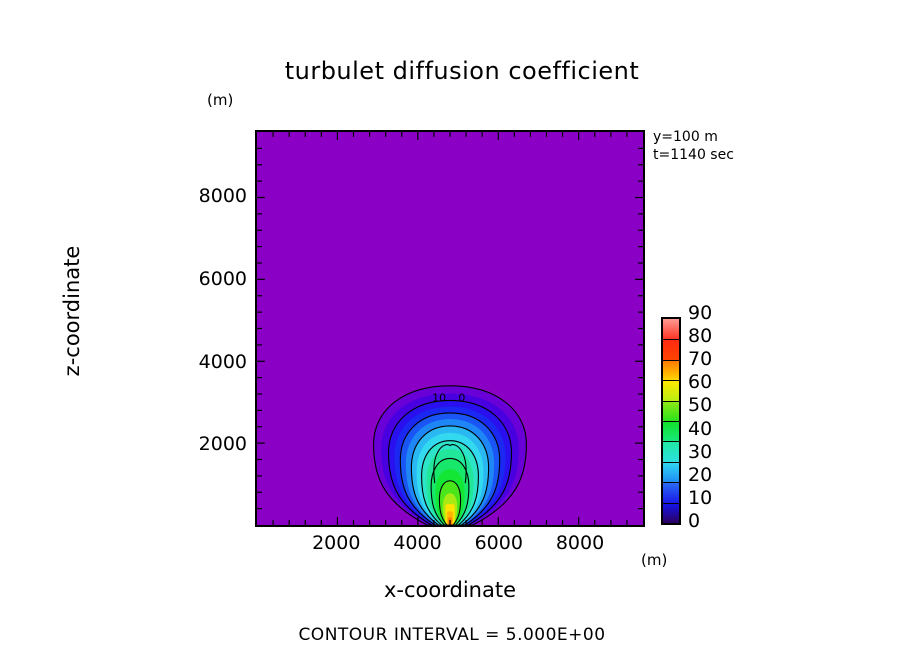 The image size is (904, 654). Describe the element at coordinates (449, 590) in the screenshot. I see `x-axis-title: x-coordinate` at that location.